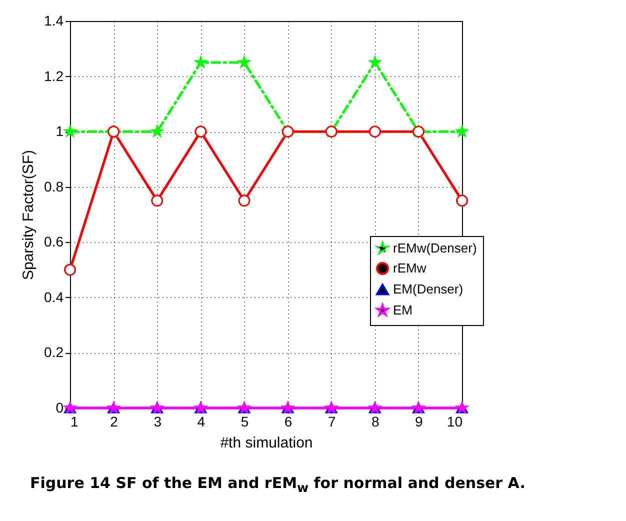 This screenshot has width=626, height=521. What do you see at coordinates (54, 242) in the screenshot?
I see `y-tick-label: 0.6` at bounding box center [54, 242].